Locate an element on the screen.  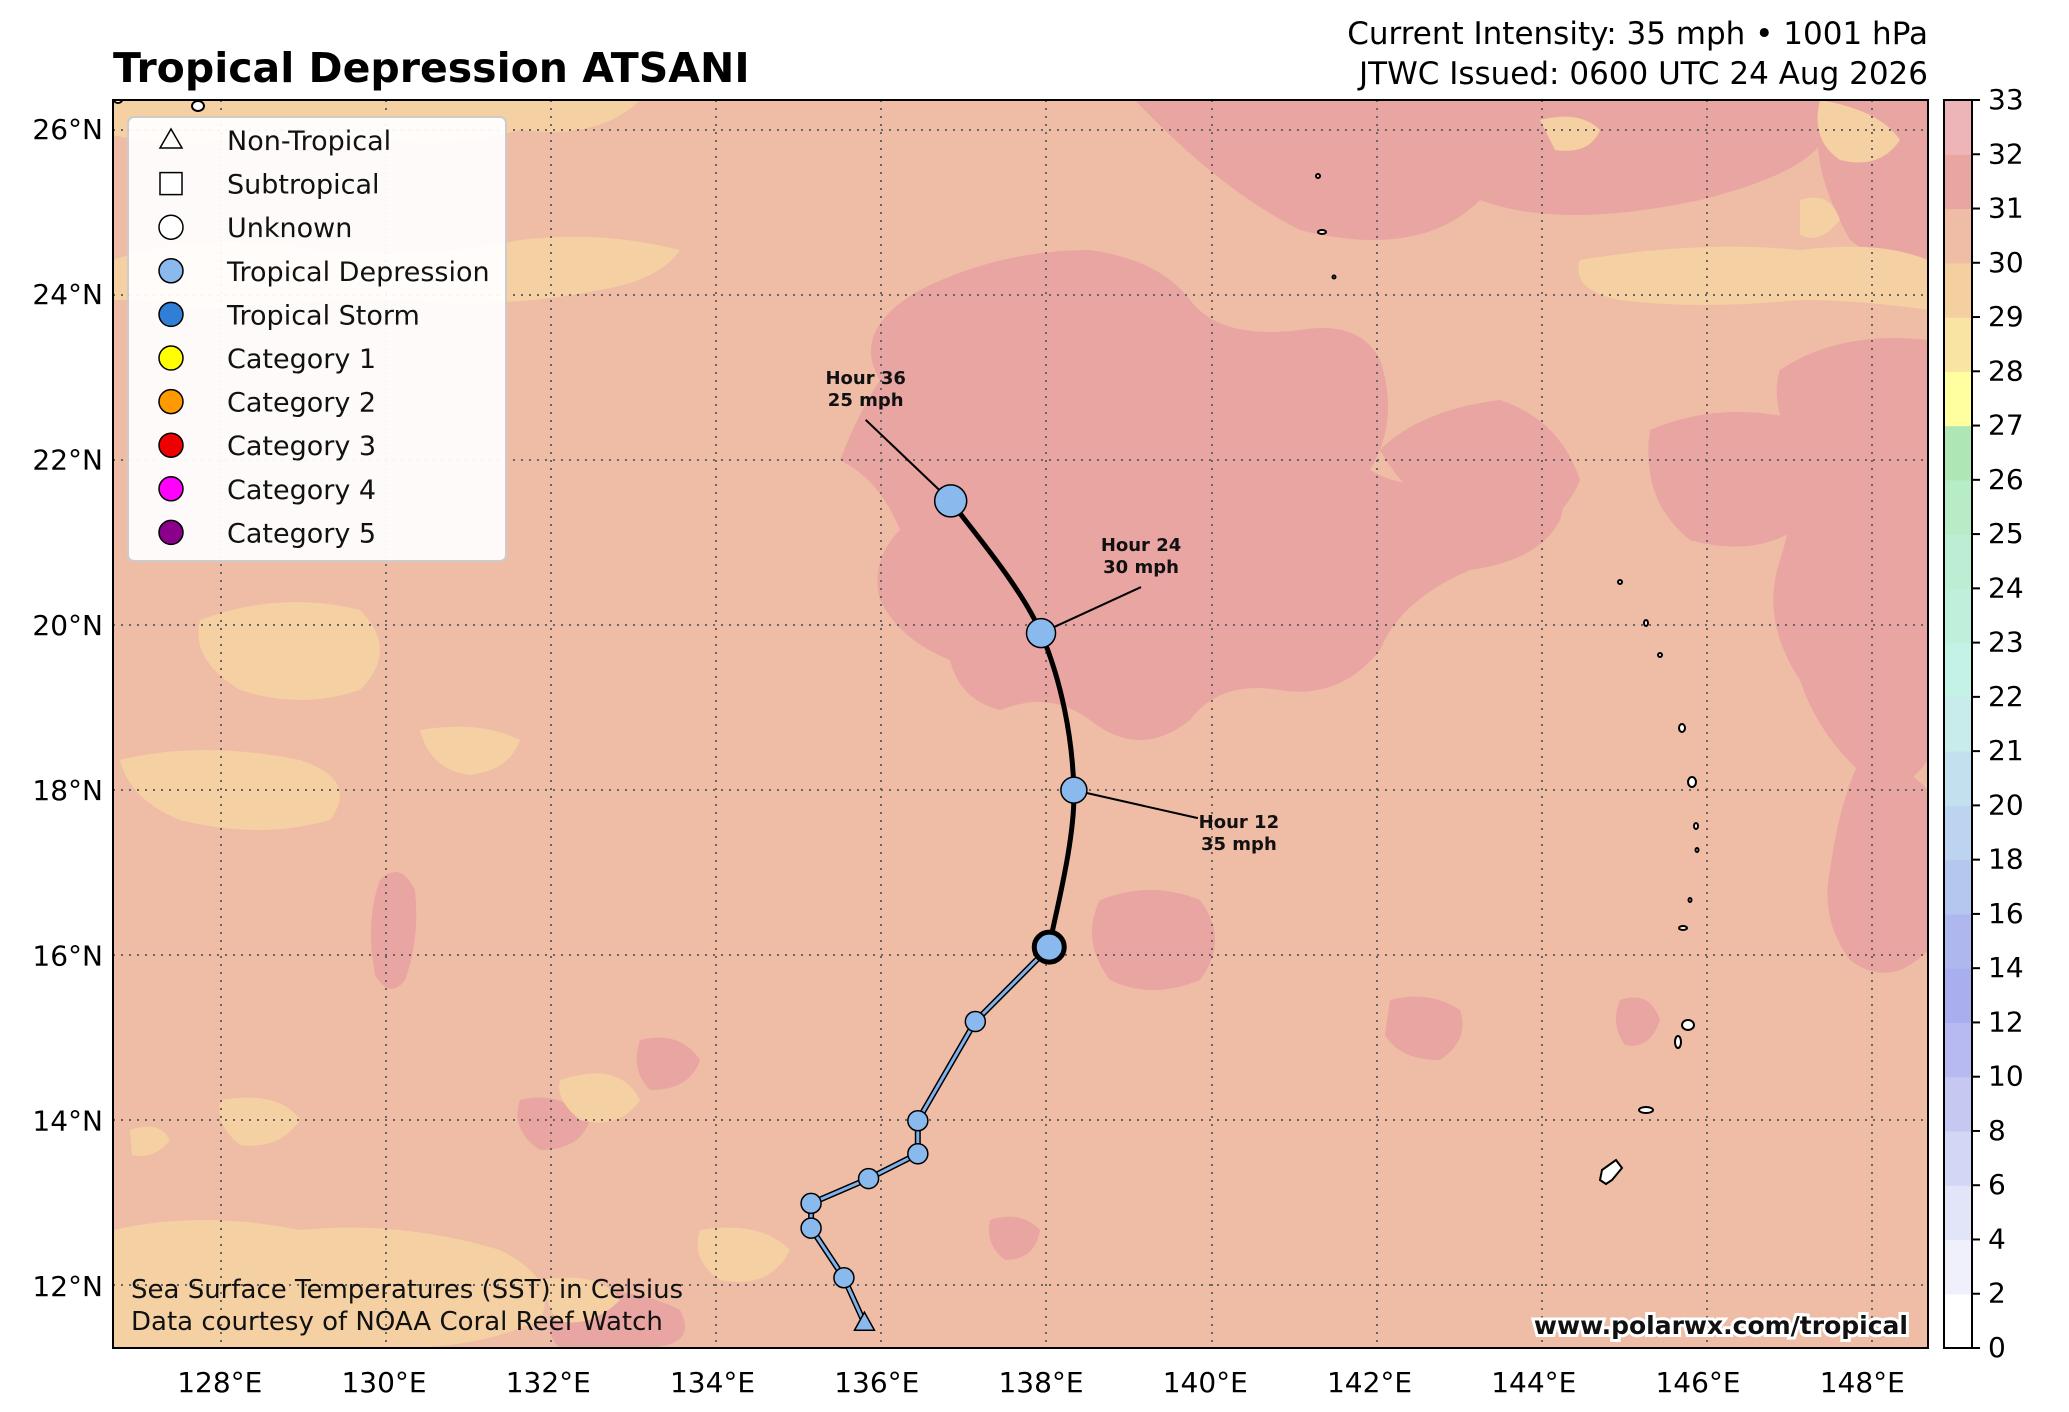
lon-tick-label: 136°E is located at coordinates (876, 1382).